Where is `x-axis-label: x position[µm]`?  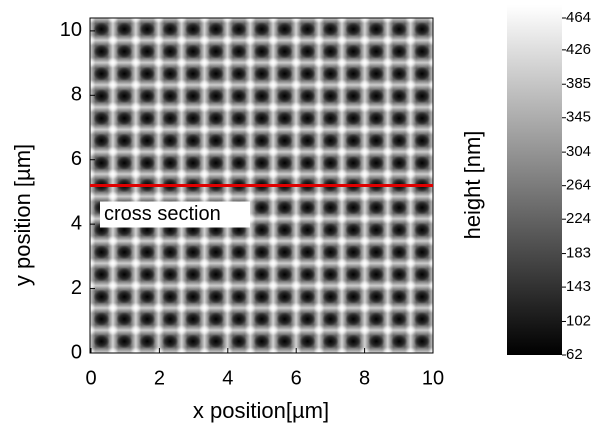
x-axis-label: x position[µm] is located at coordinates (261, 410).